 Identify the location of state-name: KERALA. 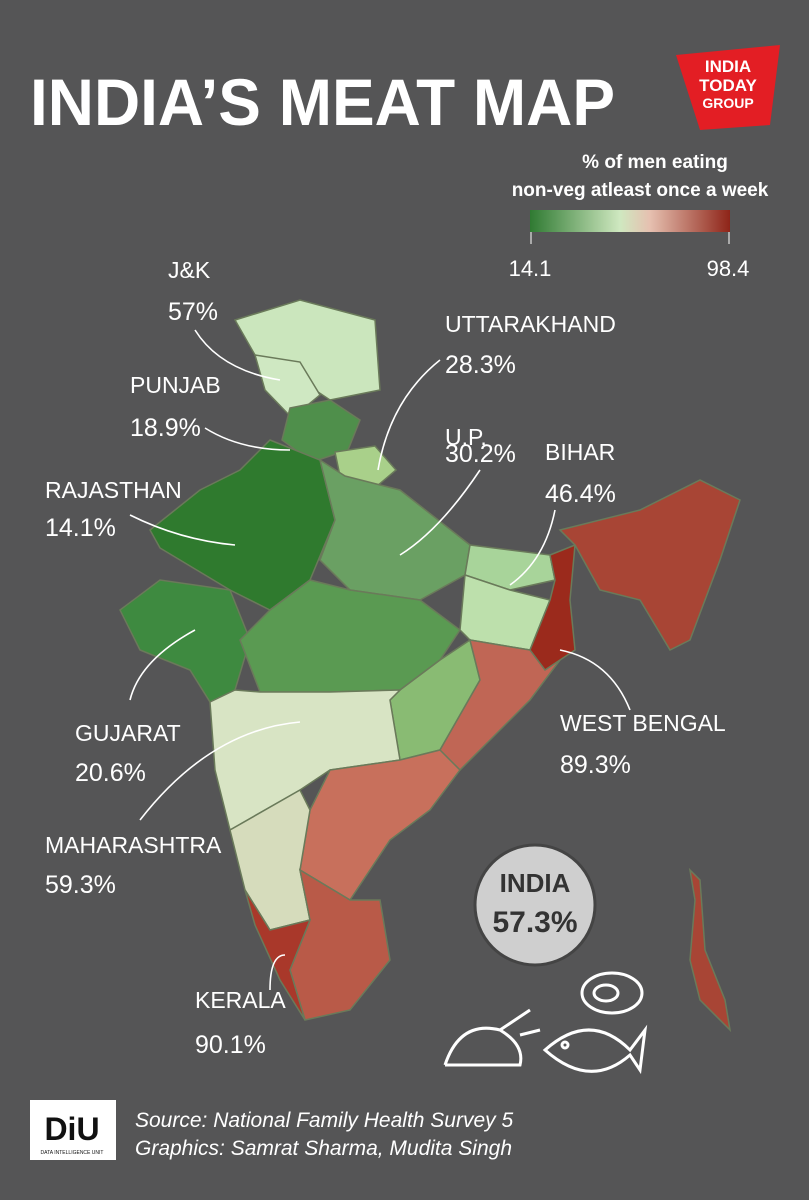
(240, 1000).